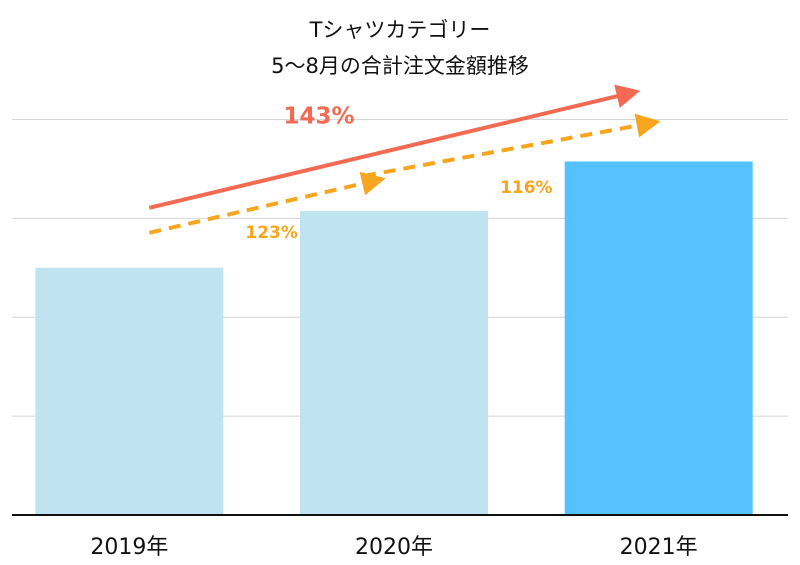 The height and width of the screenshot is (565, 800). I want to click on growth-label-2: 116%, so click(526, 188).